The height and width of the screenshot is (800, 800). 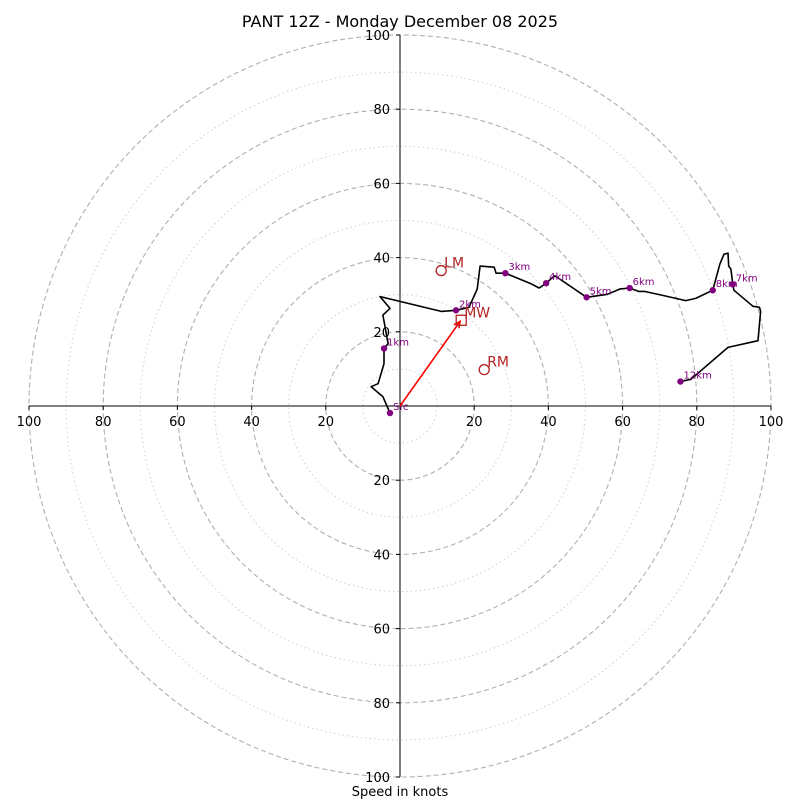 What do you see at coordinates (454, 264) in the screenshot?
I see `storm-motion-label: LM` at bounding box center [454, 264].